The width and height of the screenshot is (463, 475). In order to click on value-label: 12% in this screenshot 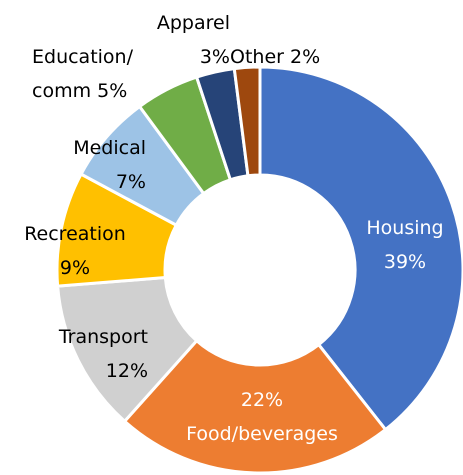, I will do `click(126, 371)`.